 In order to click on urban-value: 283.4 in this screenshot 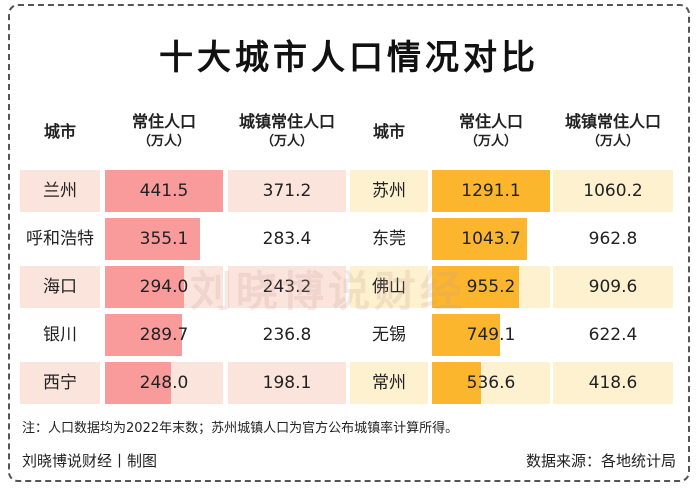, I will do `click(287, 239)`.